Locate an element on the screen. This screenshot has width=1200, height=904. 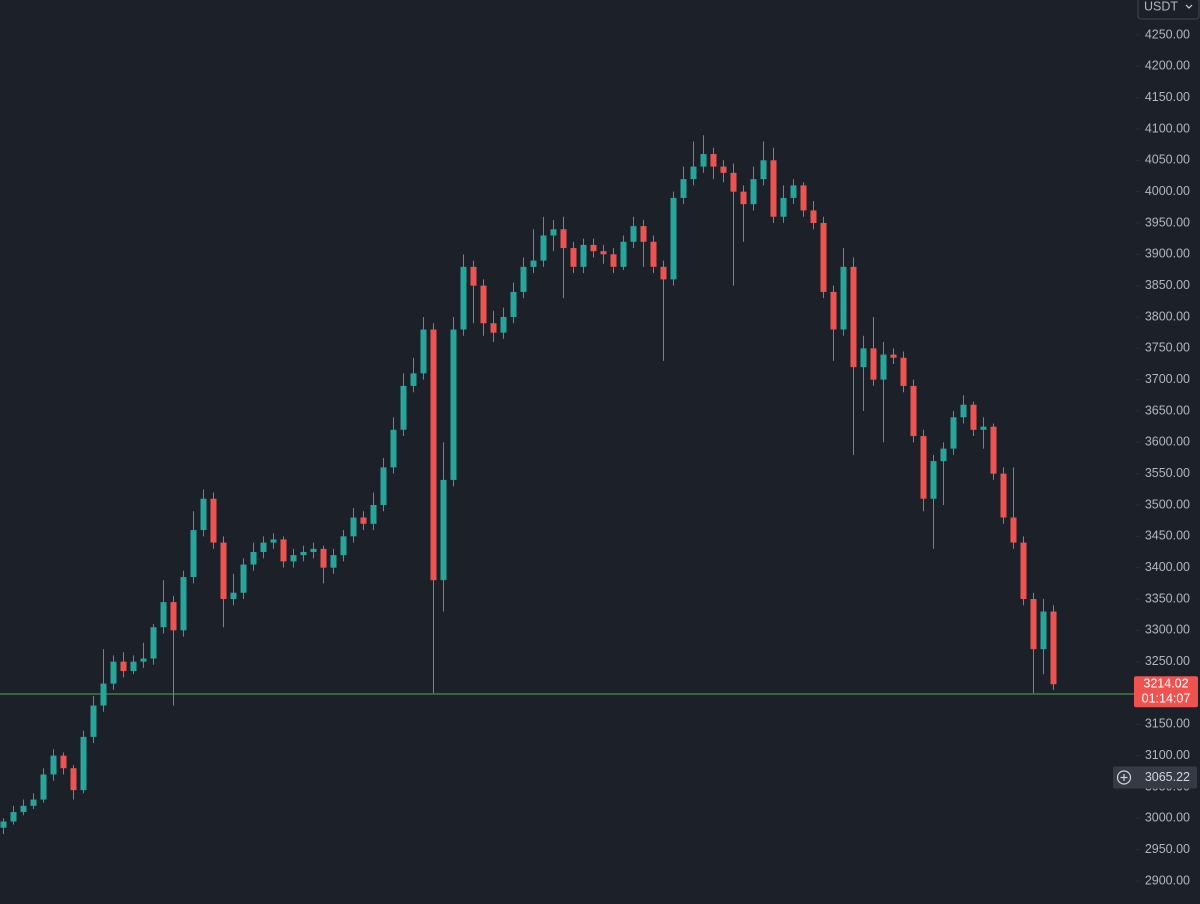
y-tick-label: 4250.00 is located at coordinates (1167, 34).